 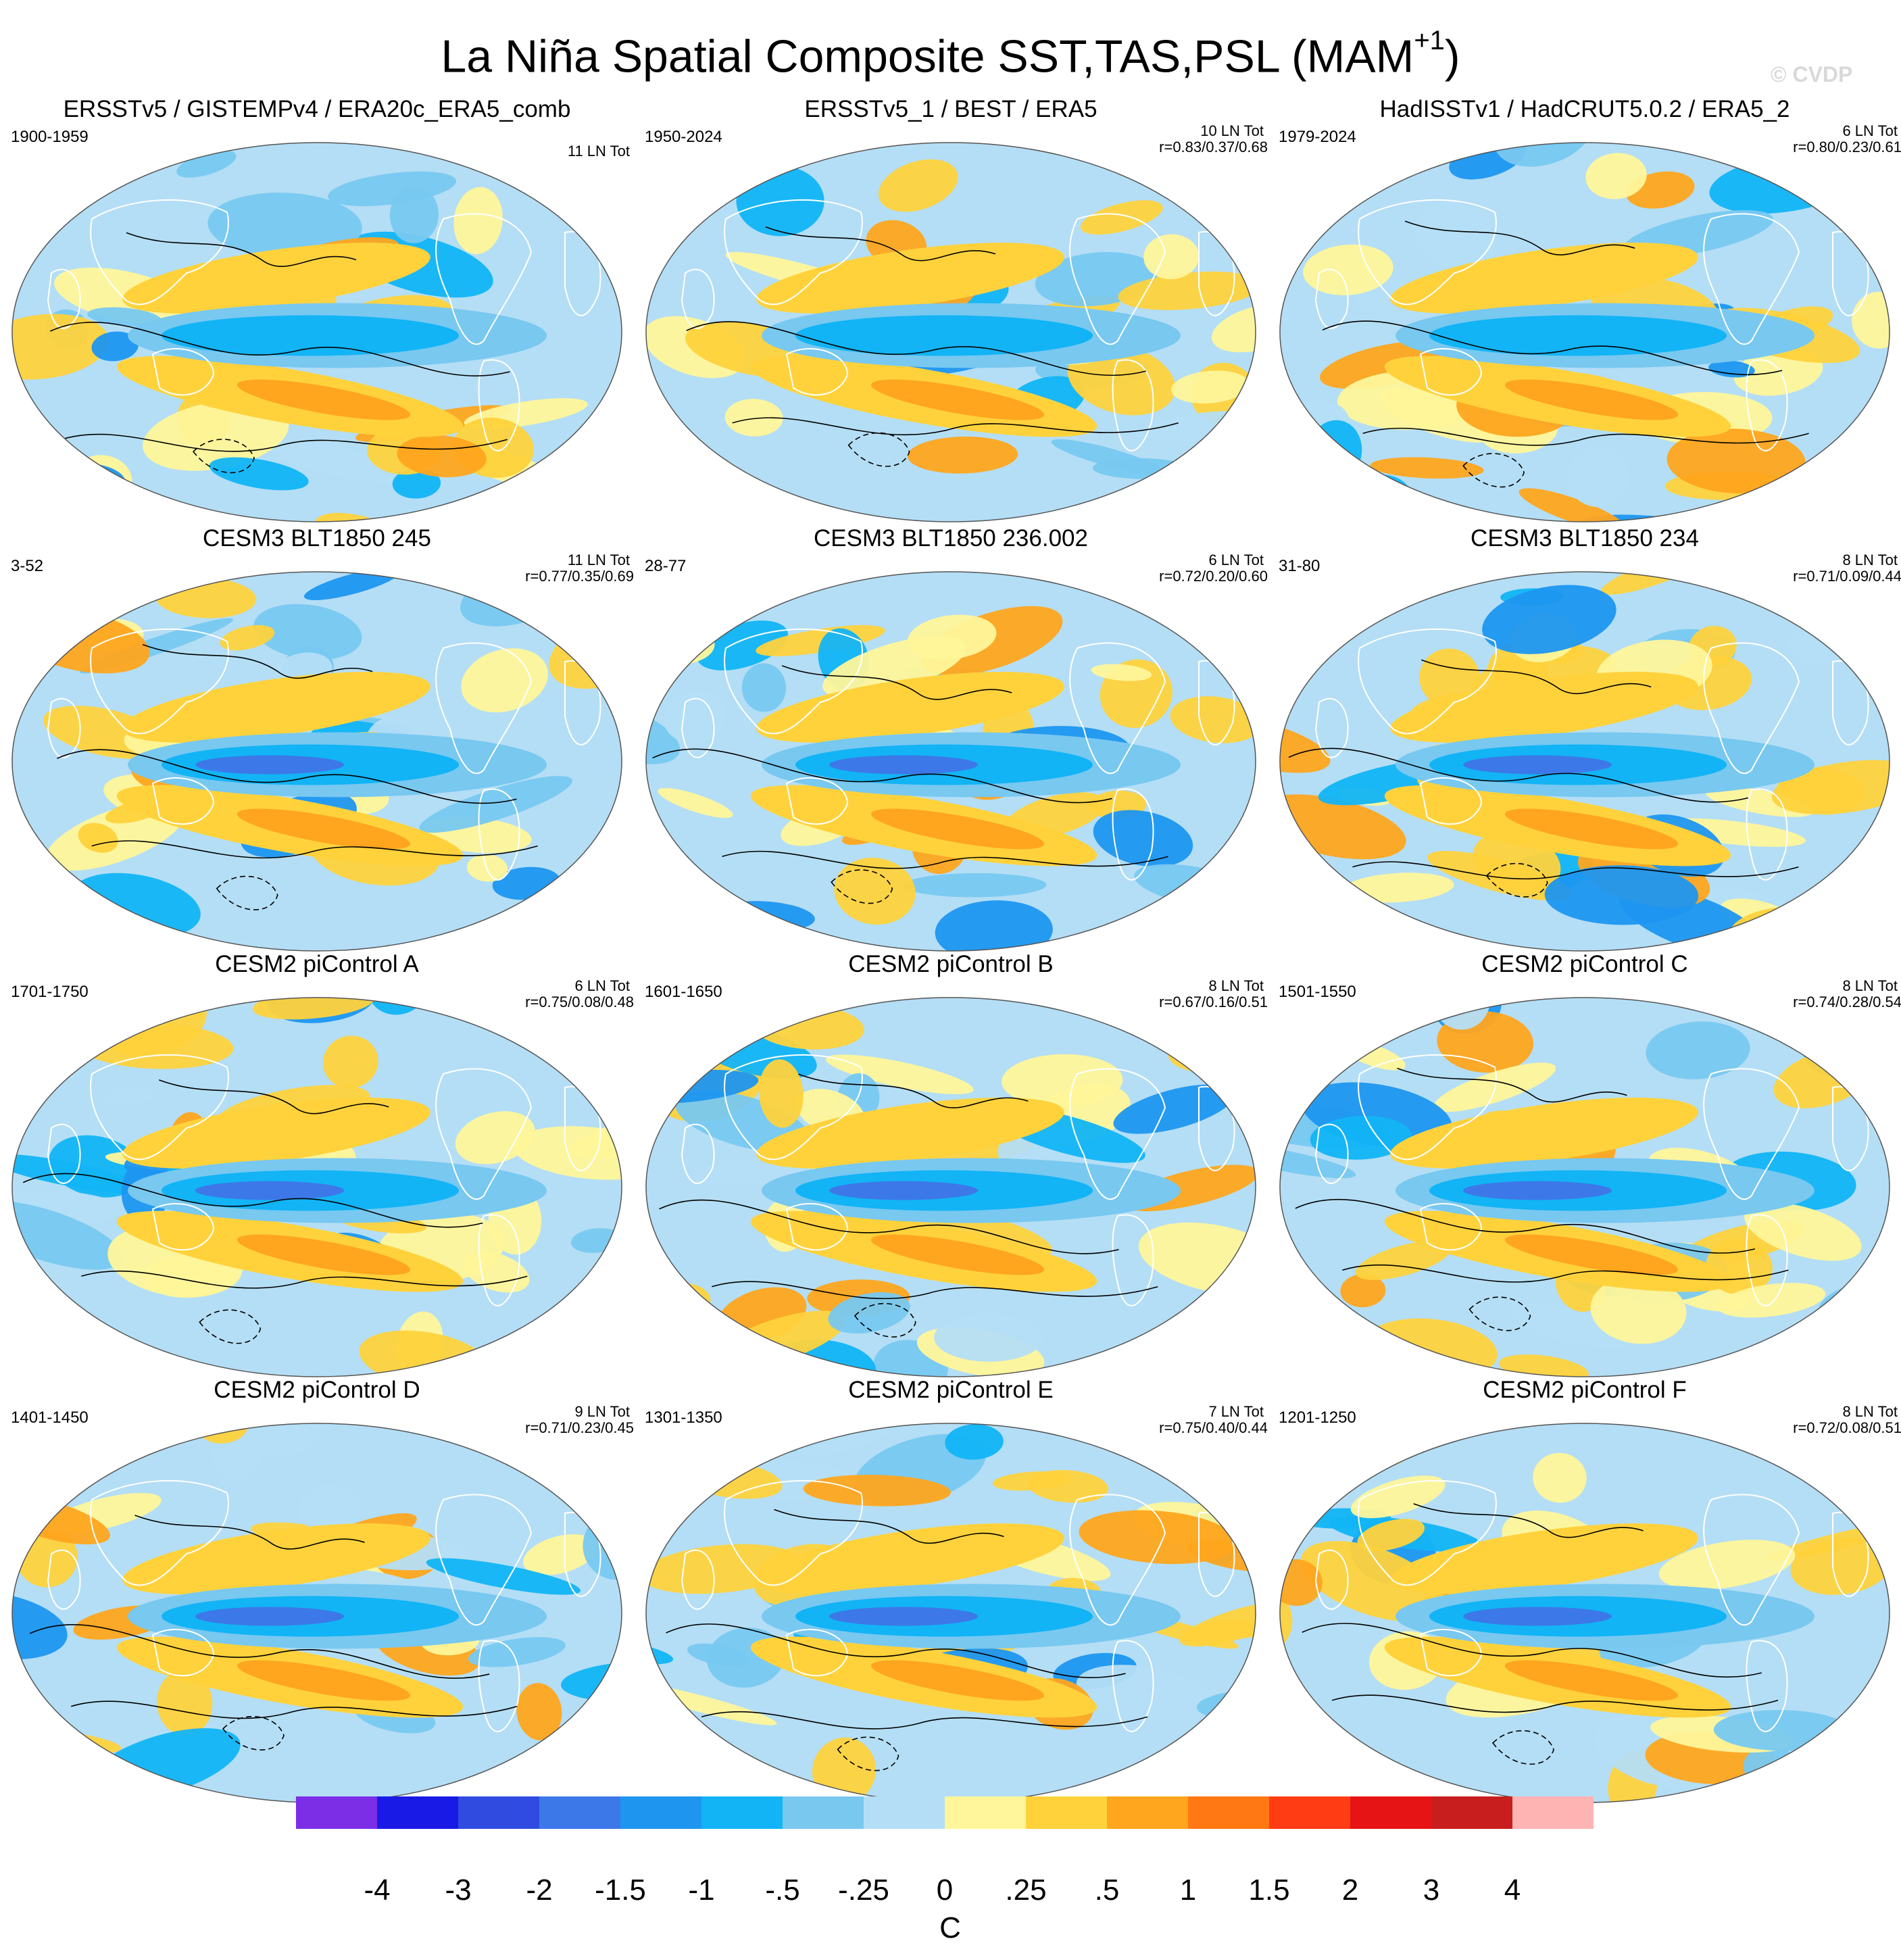 I want to click on colorbar-tick-label: 4, so click(x=1512, y=1890).